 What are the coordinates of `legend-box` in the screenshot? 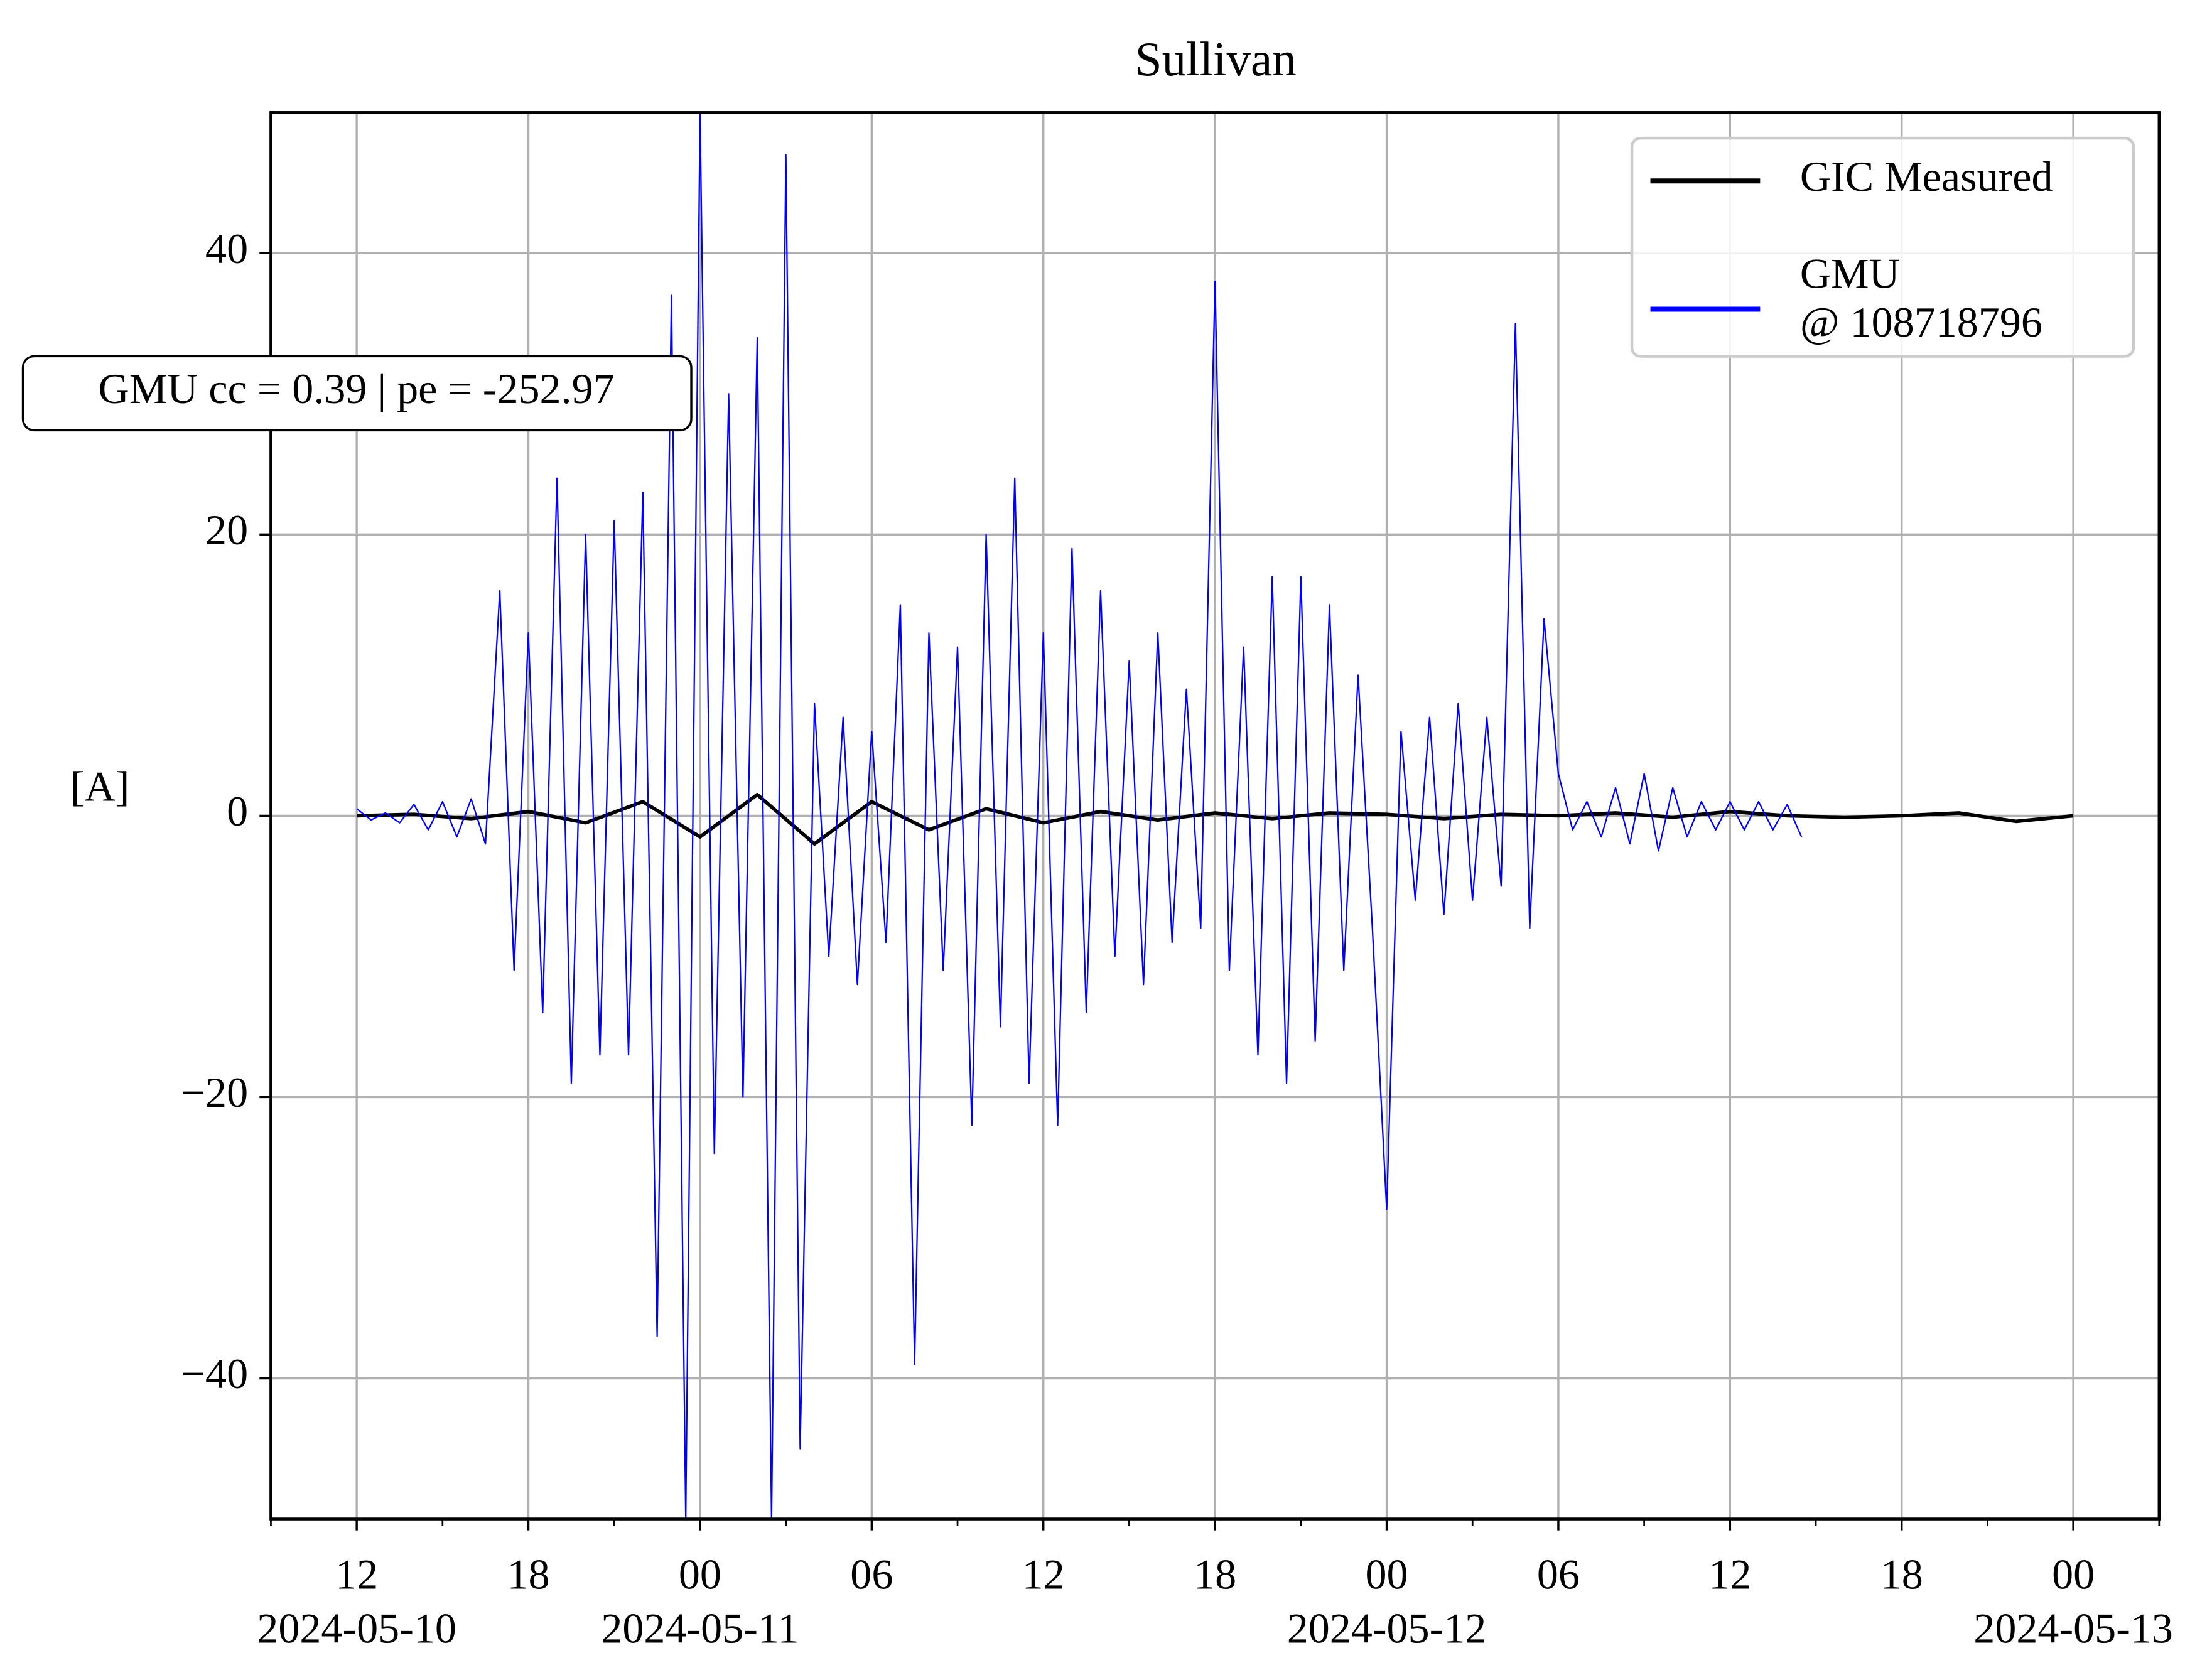 It's located at (1882, 247).